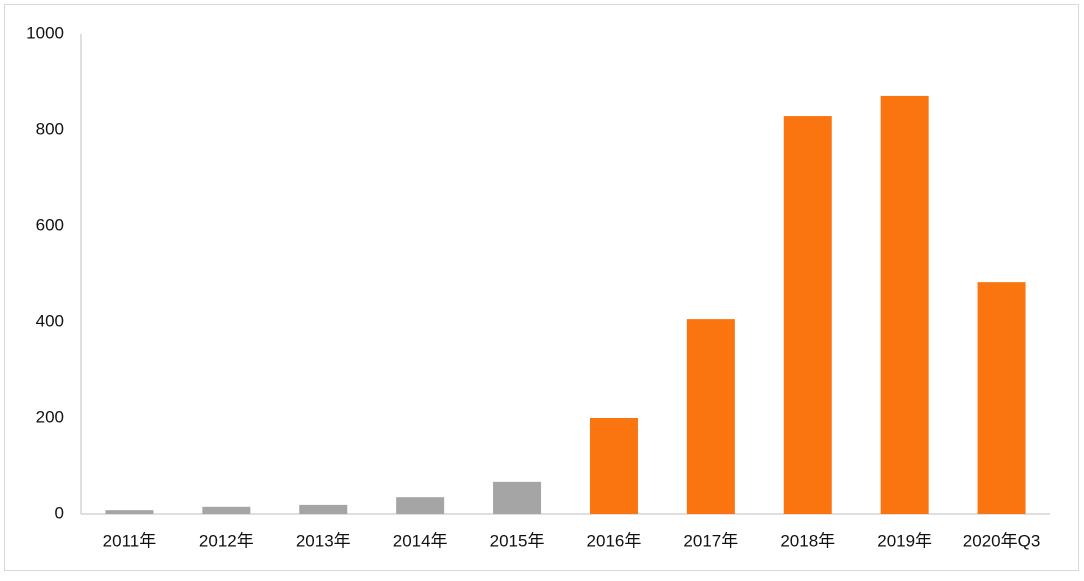 This screenshot has height=581, width=1084. Describe the element at coordinates (517, 540) in the screenshot. I see `x-tick-label: 2015年` at that location.